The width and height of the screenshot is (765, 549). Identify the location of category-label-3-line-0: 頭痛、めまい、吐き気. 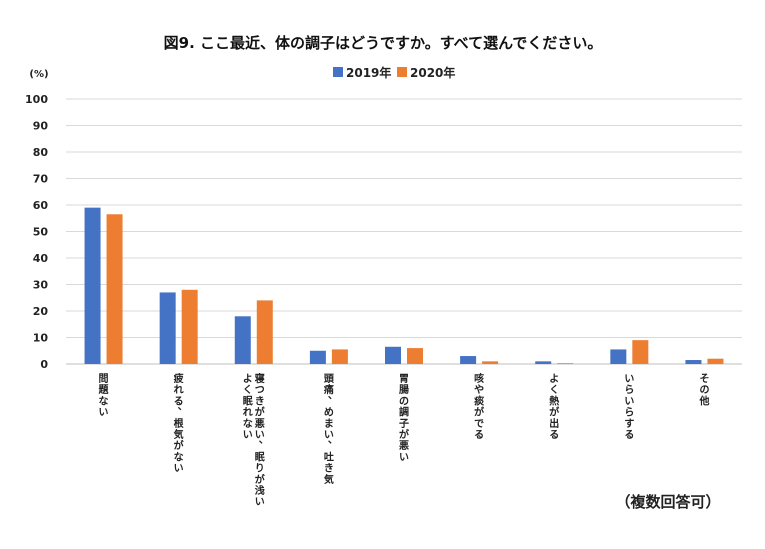
(330, 429).